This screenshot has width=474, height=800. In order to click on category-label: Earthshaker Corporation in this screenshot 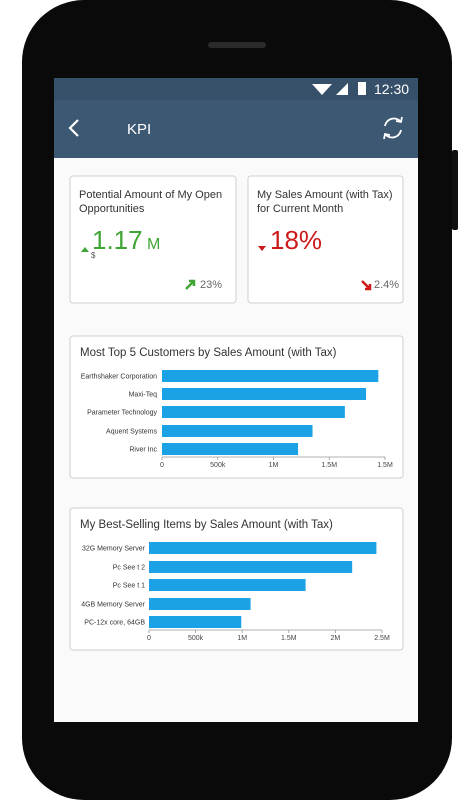, I will do `click(119, 377)`.